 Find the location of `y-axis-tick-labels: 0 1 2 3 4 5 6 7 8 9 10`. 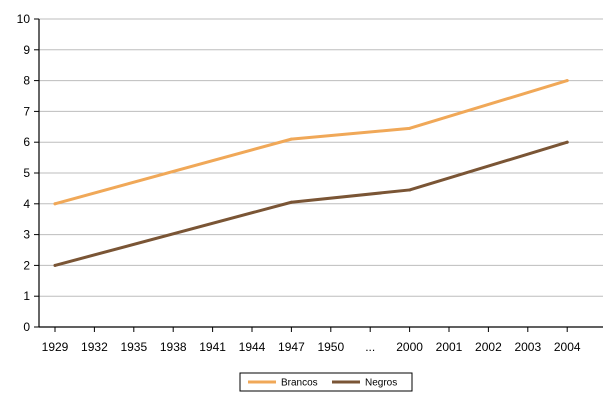

y-axis-tick-labels: 0 1 2 3 4 5 6 7 8 9 10 is located at coordinates (24, 173).